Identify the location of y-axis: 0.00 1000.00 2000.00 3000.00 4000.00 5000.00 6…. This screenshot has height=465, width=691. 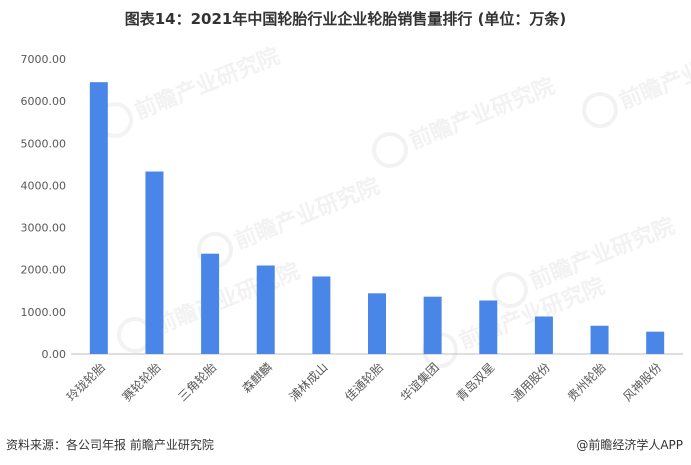
(44, 207).